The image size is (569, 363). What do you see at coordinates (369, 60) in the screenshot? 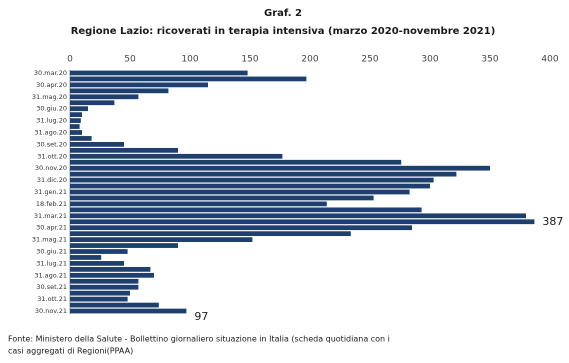
I see `x-tick-label: 250` at bounding box center [369, 60].